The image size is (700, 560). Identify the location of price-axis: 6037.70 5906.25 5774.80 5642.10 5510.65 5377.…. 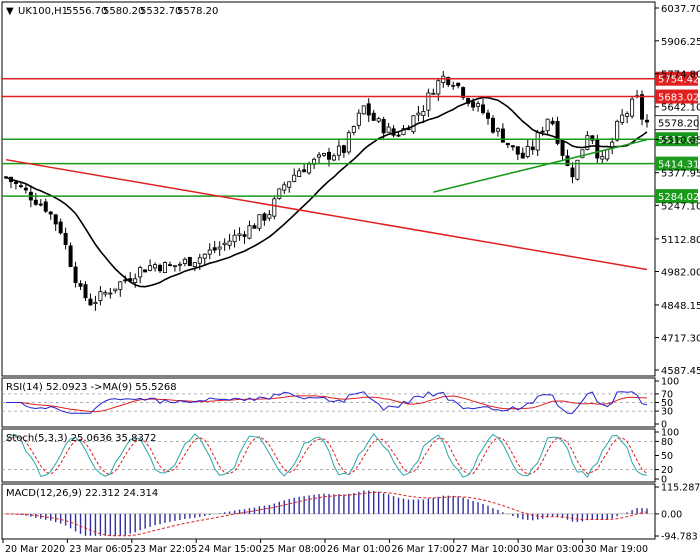
(677, 190).